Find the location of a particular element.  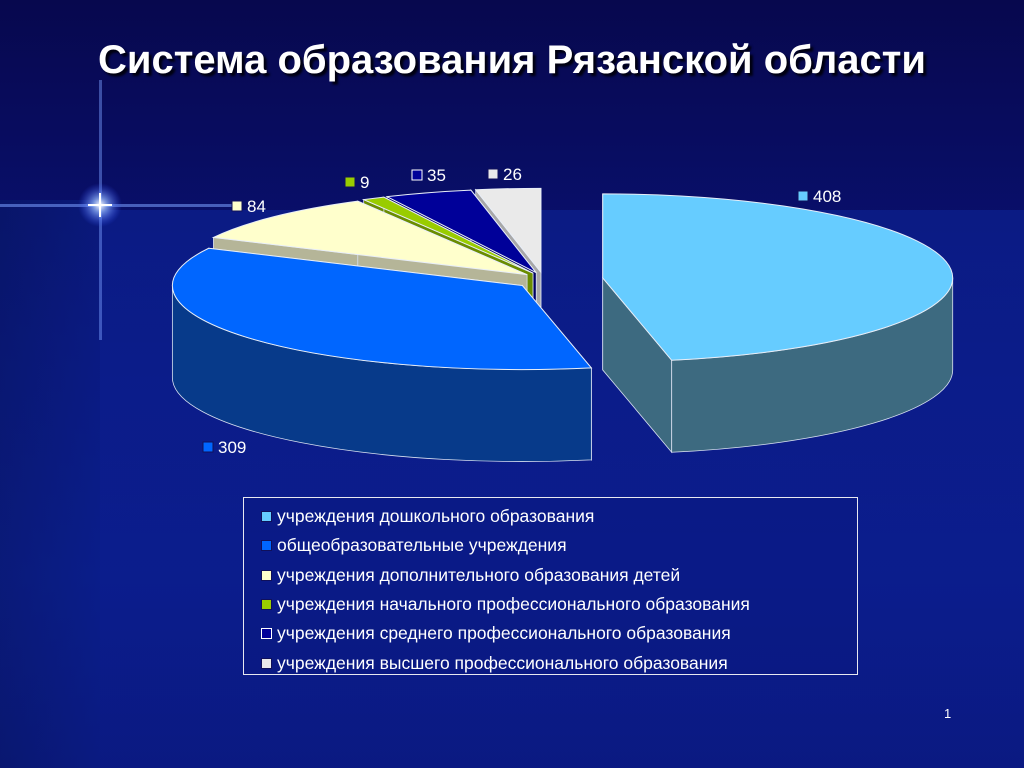

page-number: 1 is located at coordinates (948, 713).